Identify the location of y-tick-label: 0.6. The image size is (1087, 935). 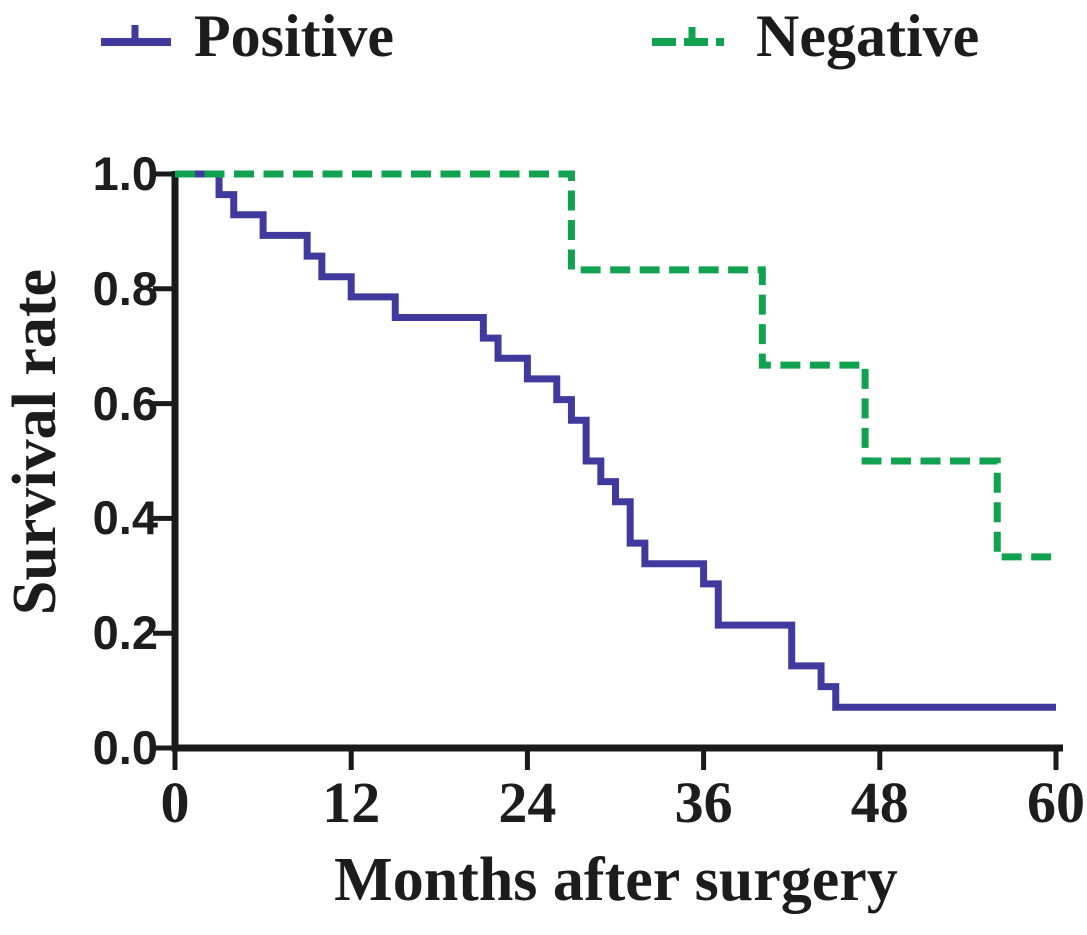
(125, 403).